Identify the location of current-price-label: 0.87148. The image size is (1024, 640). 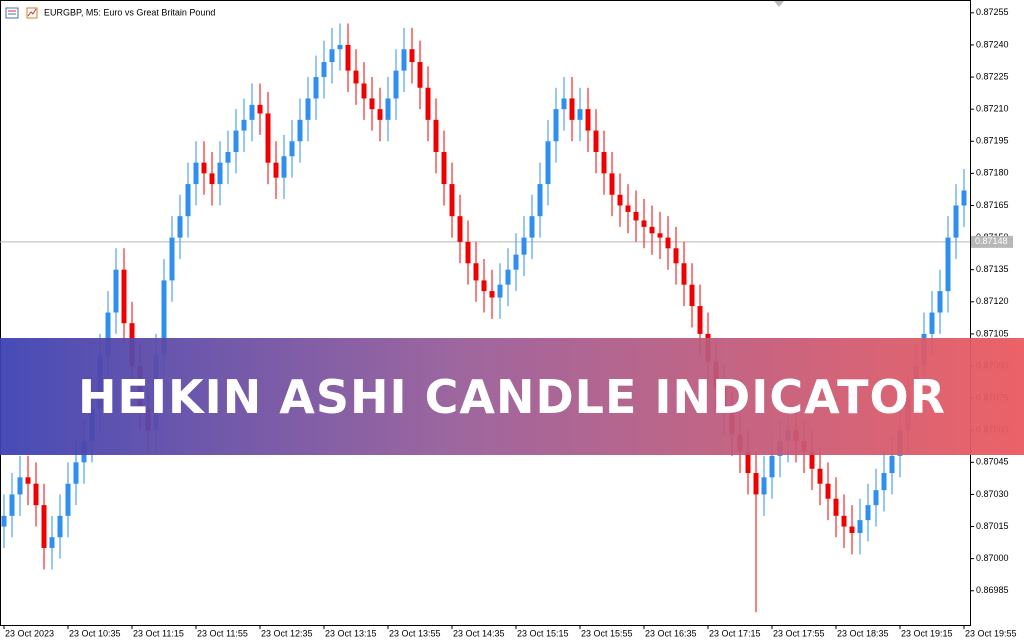
(991, 241).